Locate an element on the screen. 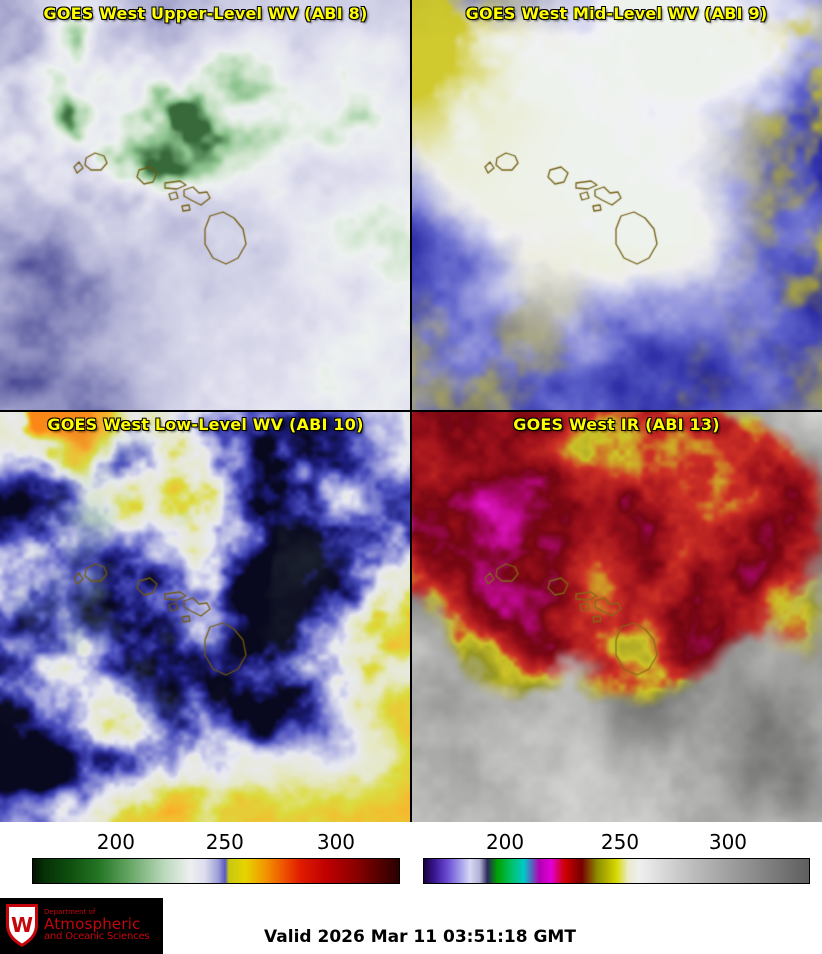  department-line2: Atmospheric is located at coordinates (92, 924).